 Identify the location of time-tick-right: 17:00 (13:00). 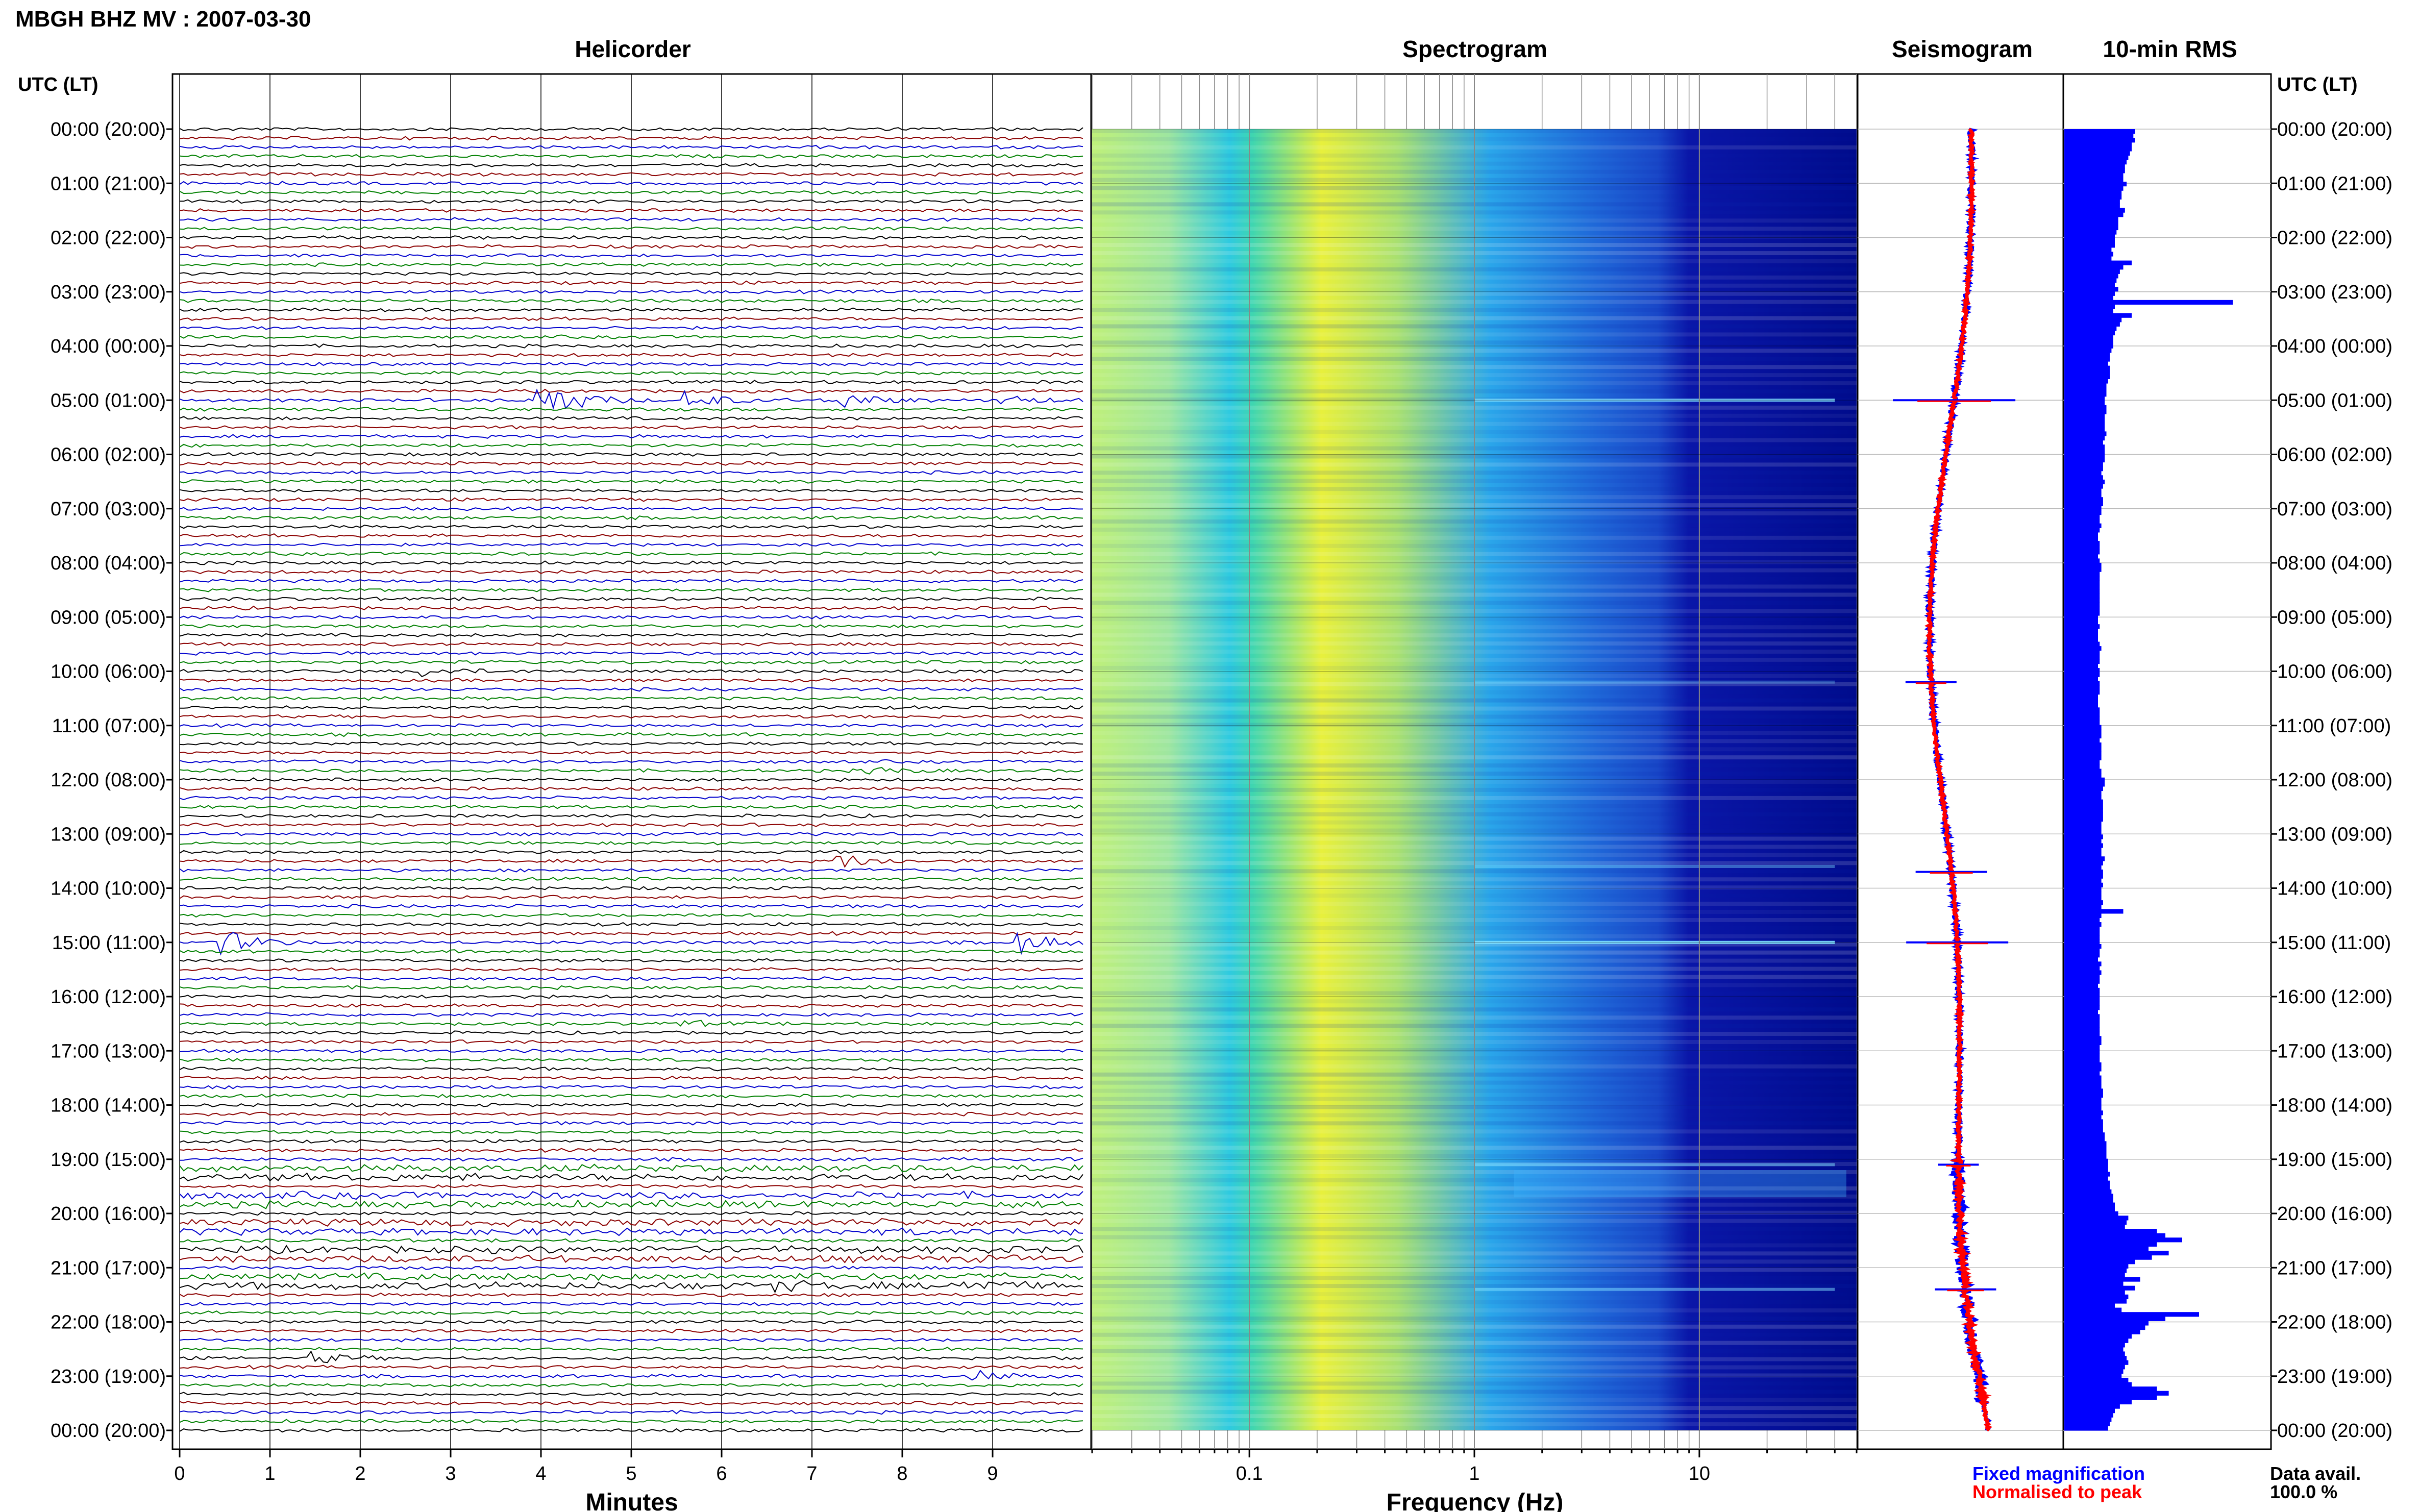
(2334, 1051).